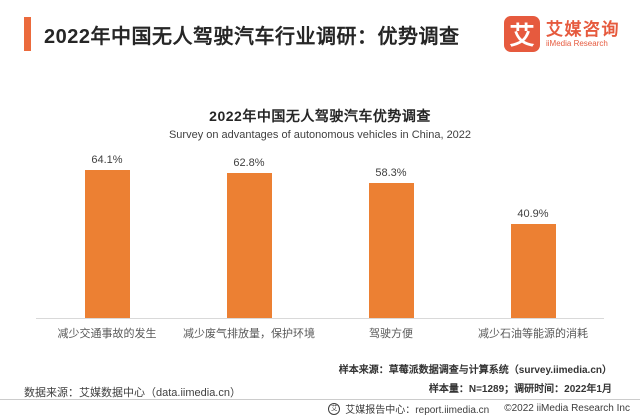 Image resolution: width=640 pixels, height=416 pixels. I want to click on page-title: 2022年中国无人驾驶汽车行业调研：优势调查, so click(252, 36).